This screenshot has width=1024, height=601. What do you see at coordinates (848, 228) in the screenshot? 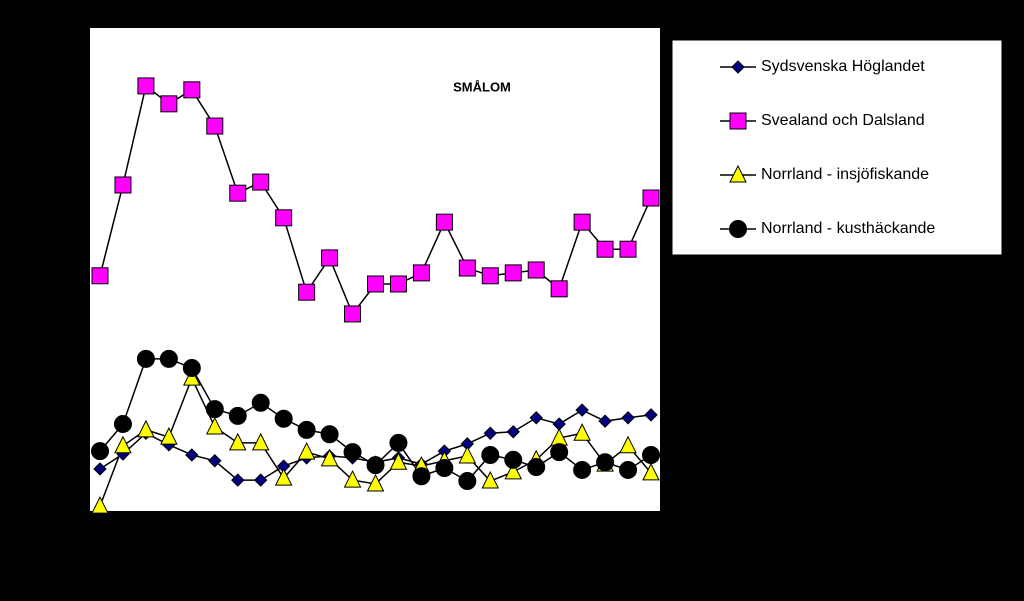
I see `legend-label: Norrland - kusthäckande` at bounding box center [848, 228].